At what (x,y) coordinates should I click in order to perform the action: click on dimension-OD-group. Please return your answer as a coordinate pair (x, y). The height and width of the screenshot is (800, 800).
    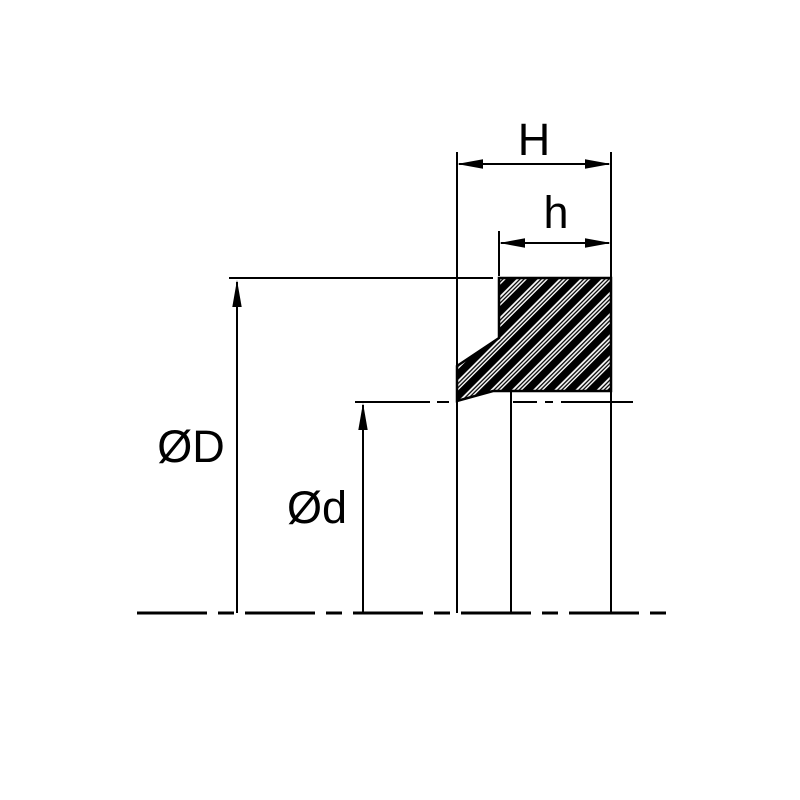
    Looking at the image, I should click on (361, 445).